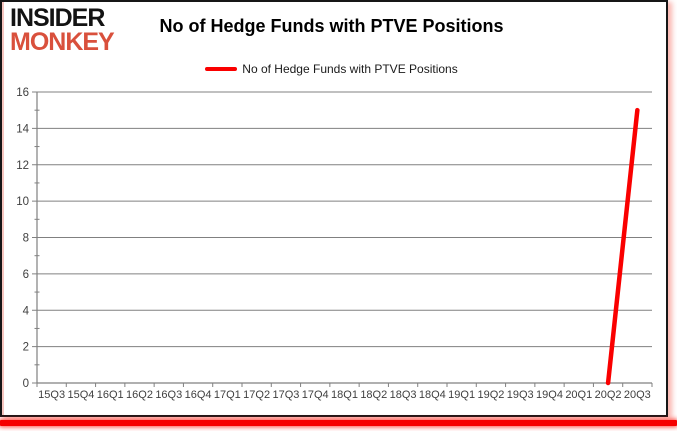  Describe the element at coordinates (578, 395) in the screenshot. I see `svg-text: 20Q1` at that location.